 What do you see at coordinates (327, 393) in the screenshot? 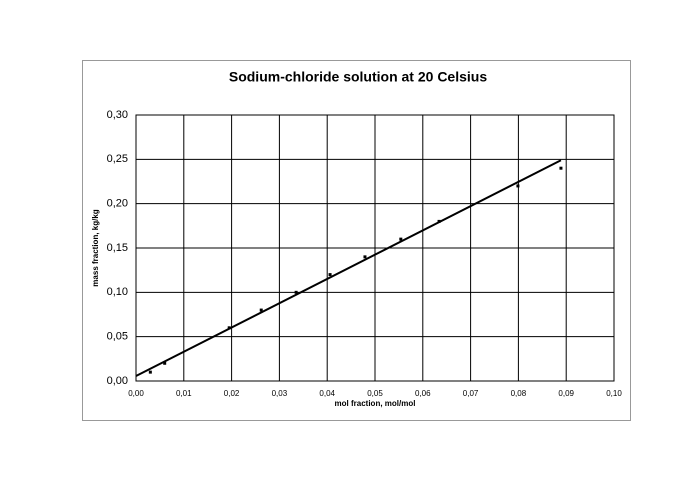
I see `x-tick-label: 0,04` at bounding box center [327, 393].